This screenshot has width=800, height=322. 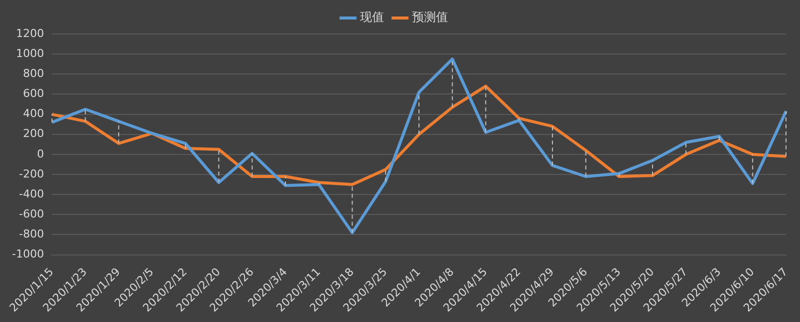 I want to click on y-tick-label: 1200, so click(x=30, y=33).